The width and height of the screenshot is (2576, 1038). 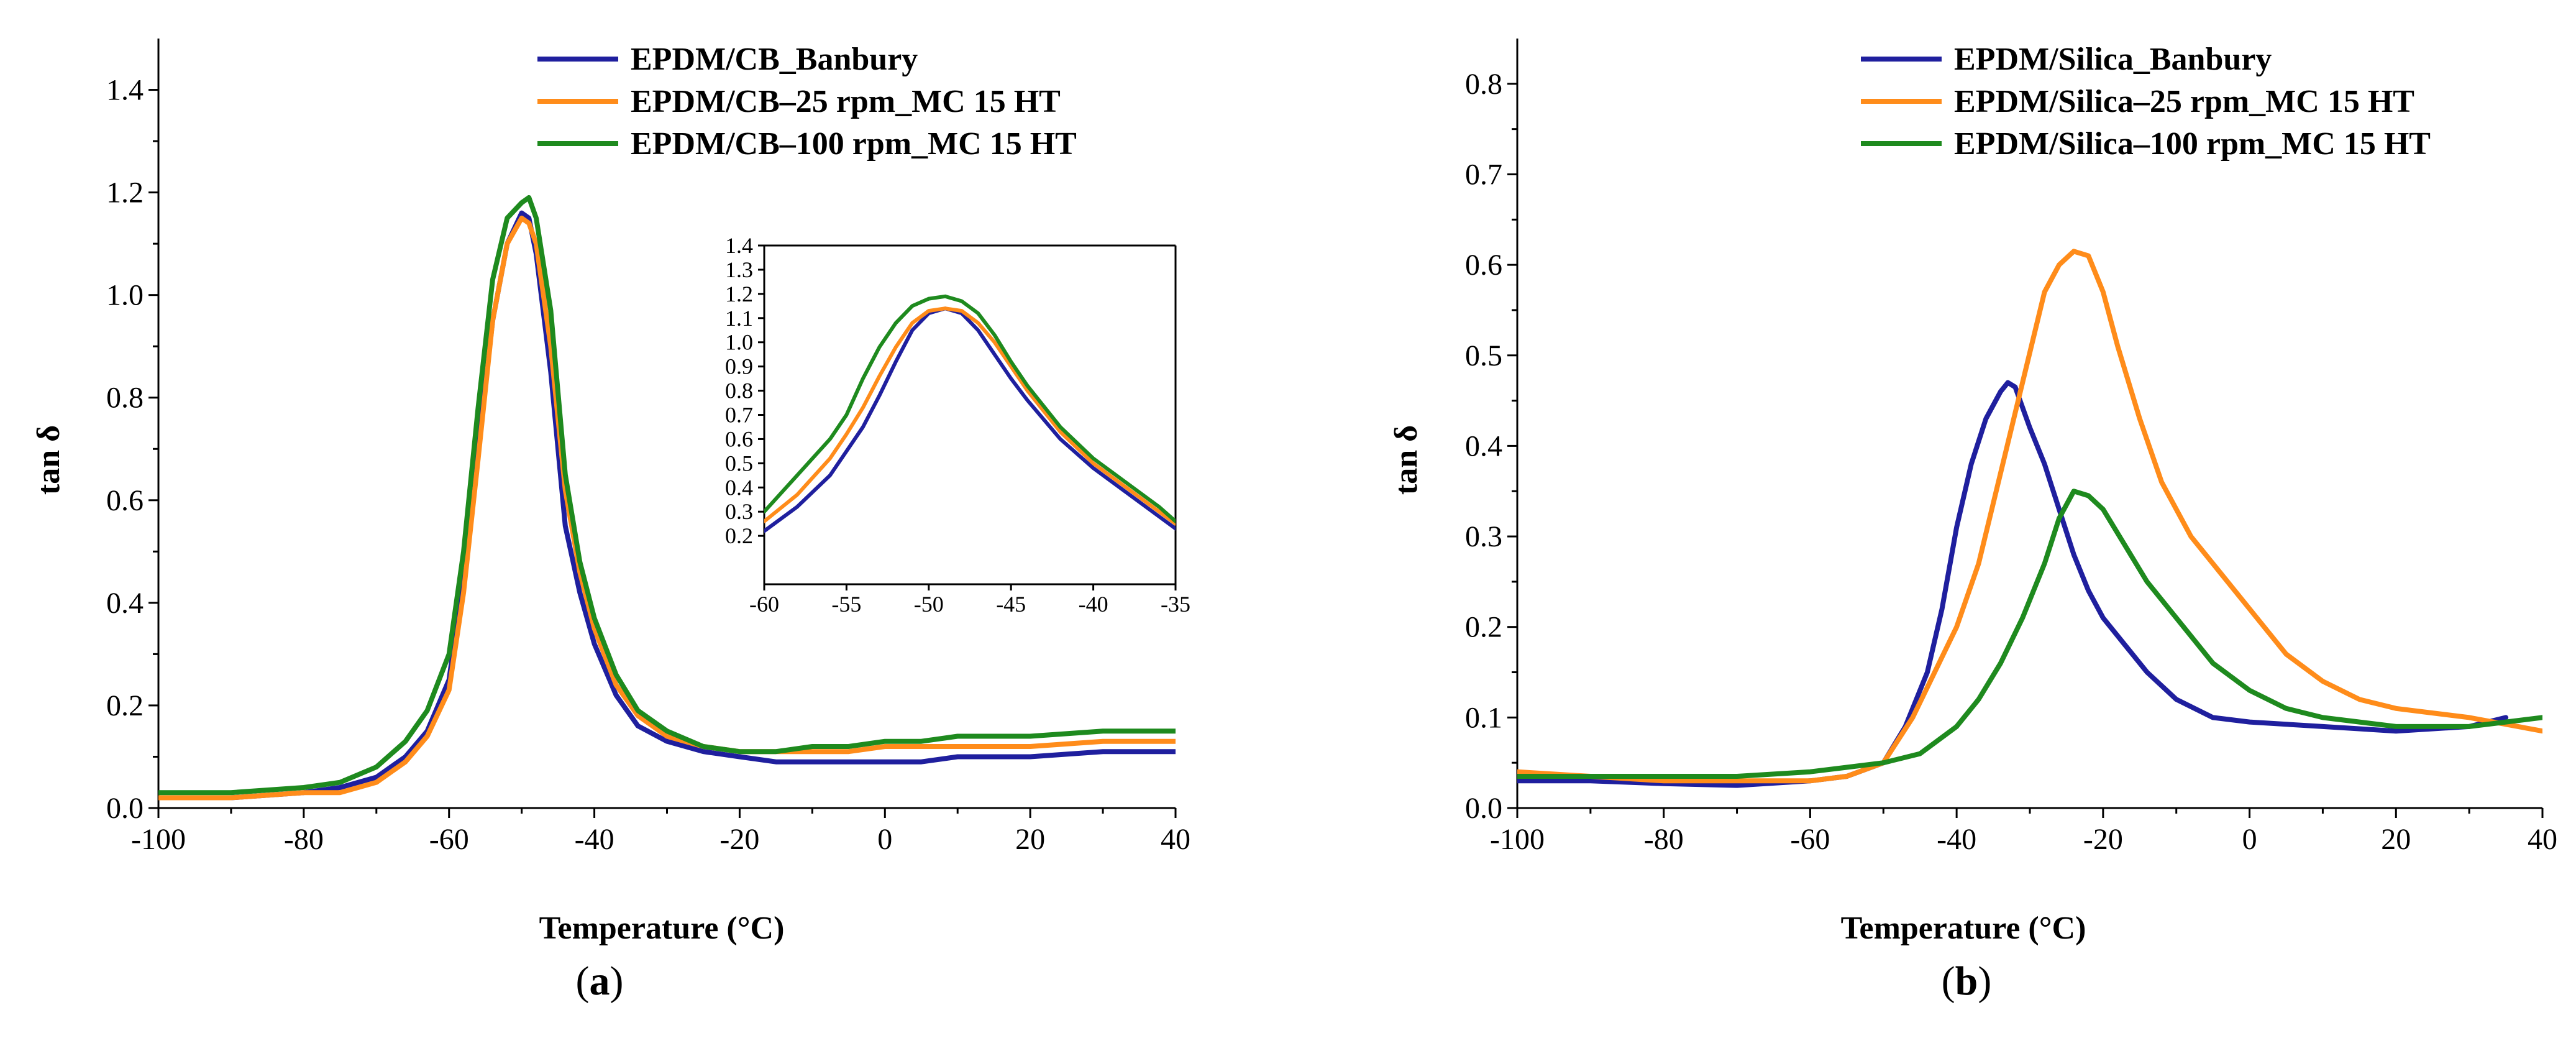 I want to click on panel-a-y-tick-label: 0.4, so click(x=125, y=603).